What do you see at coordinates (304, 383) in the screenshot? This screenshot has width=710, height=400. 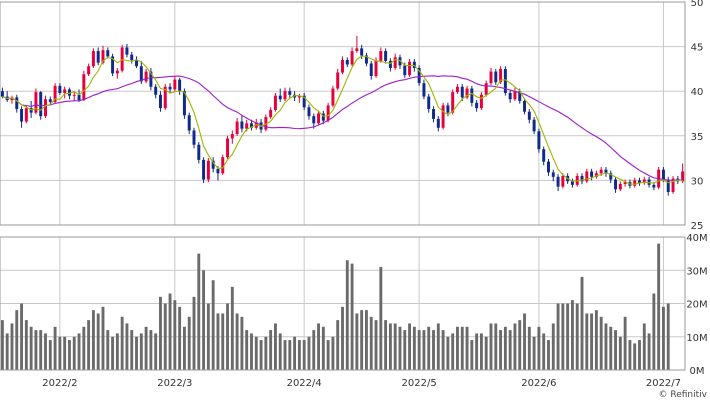 I see `month-tick-label: 2022/4` at bounding box center [304, 383].